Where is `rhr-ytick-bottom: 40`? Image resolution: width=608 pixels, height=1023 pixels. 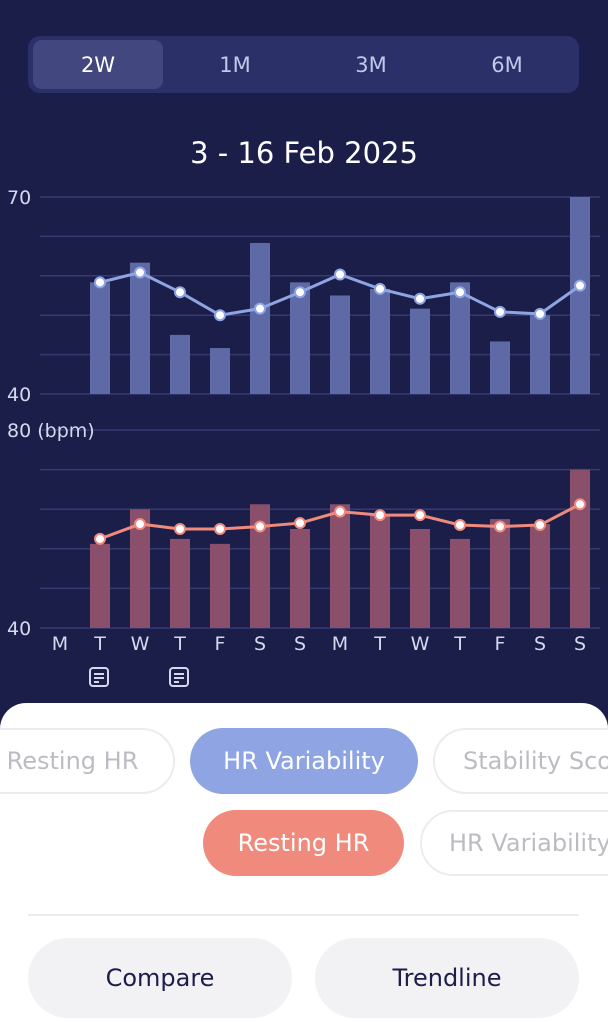 rhr-ytick-bottom: 40 is located at coordinates (19, 629).